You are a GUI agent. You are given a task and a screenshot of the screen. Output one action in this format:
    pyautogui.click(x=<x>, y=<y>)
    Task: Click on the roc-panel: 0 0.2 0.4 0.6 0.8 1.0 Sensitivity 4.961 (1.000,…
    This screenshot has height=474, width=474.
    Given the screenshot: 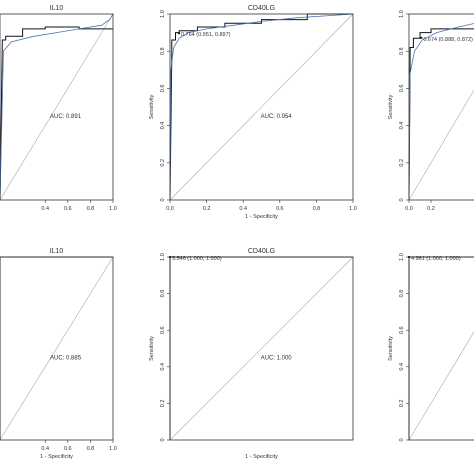 What is the action you would take?
    pyautogui.click(x=431, y=347)
    